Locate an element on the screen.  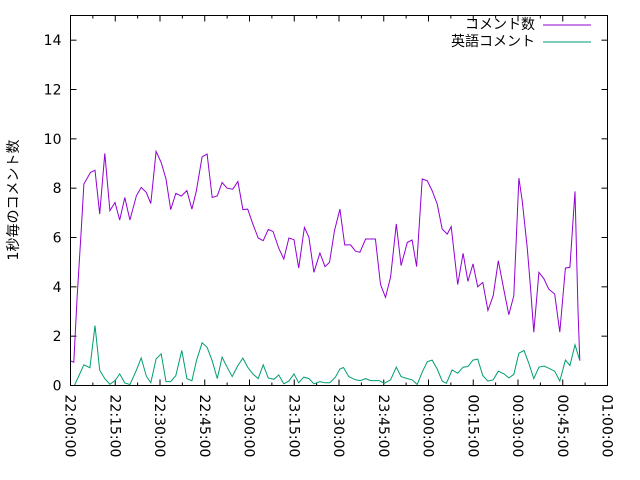
y-tick-label: 4 is located at coordinates (57, 288).